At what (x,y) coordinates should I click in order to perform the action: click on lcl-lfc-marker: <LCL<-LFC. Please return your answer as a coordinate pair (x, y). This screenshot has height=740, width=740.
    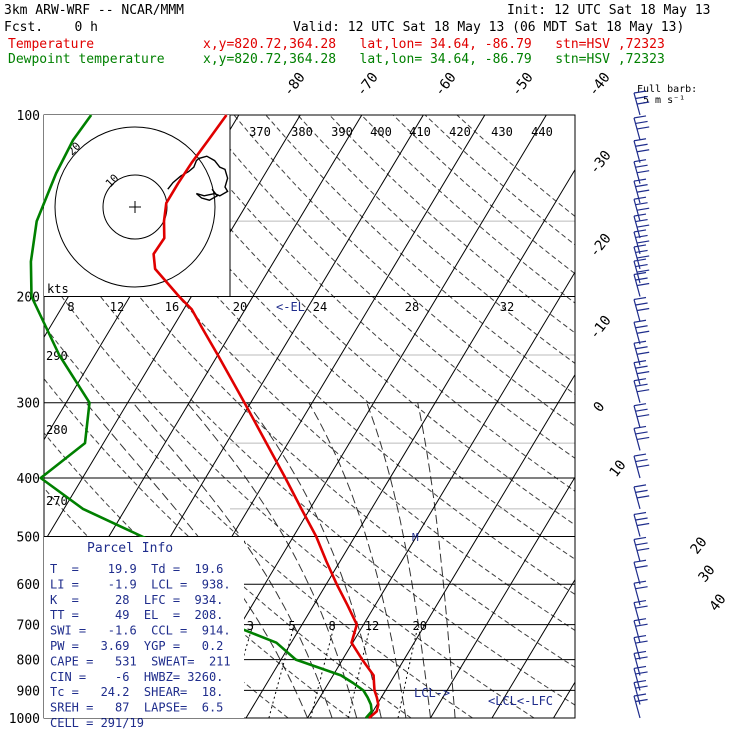
    Looking at the image, I should click on (520, 701).